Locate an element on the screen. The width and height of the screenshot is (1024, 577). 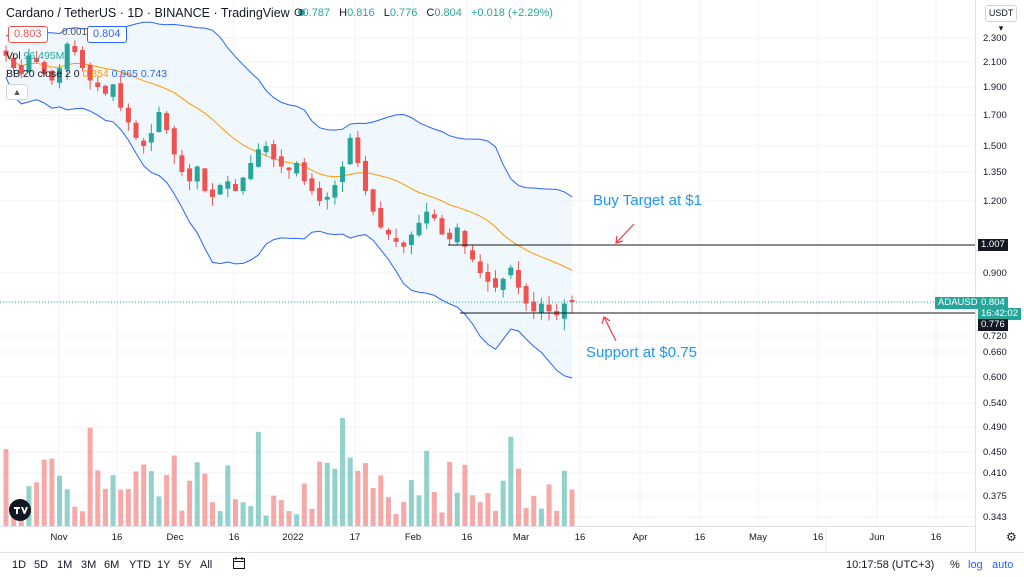
collapse-legend-button: ▲ is located at coordinates (17, 92).